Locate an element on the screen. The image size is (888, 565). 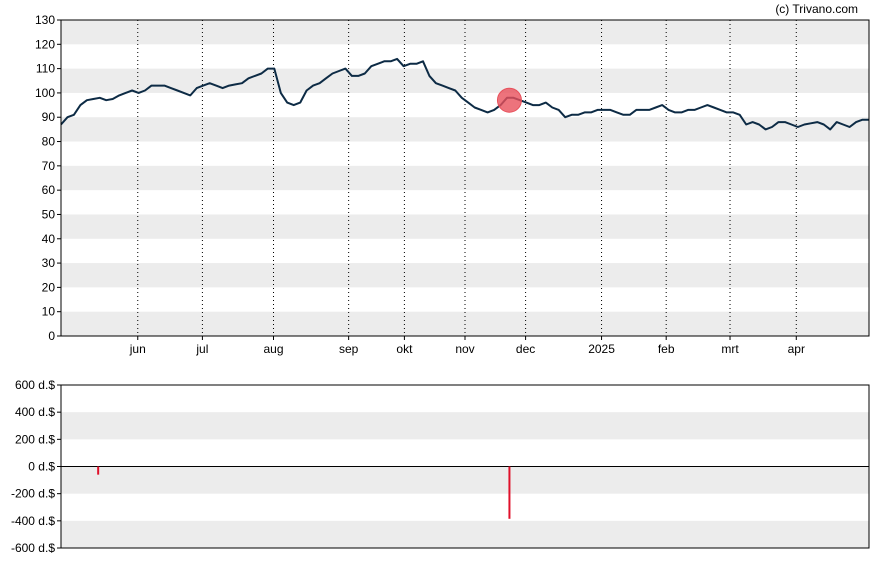
volume-y-tick-label: 200 d.$ is located at coordinates (35, 439).